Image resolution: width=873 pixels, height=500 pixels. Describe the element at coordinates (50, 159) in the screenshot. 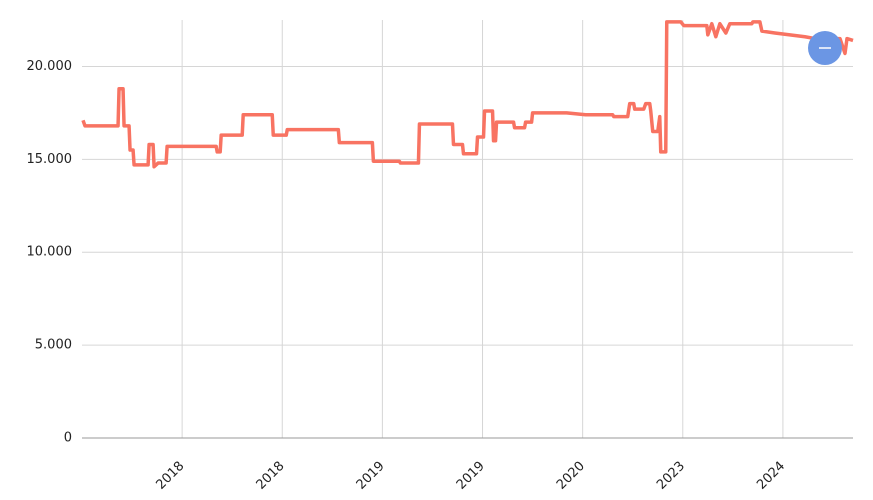

I see `y-tick-label: 15.000` at that location.